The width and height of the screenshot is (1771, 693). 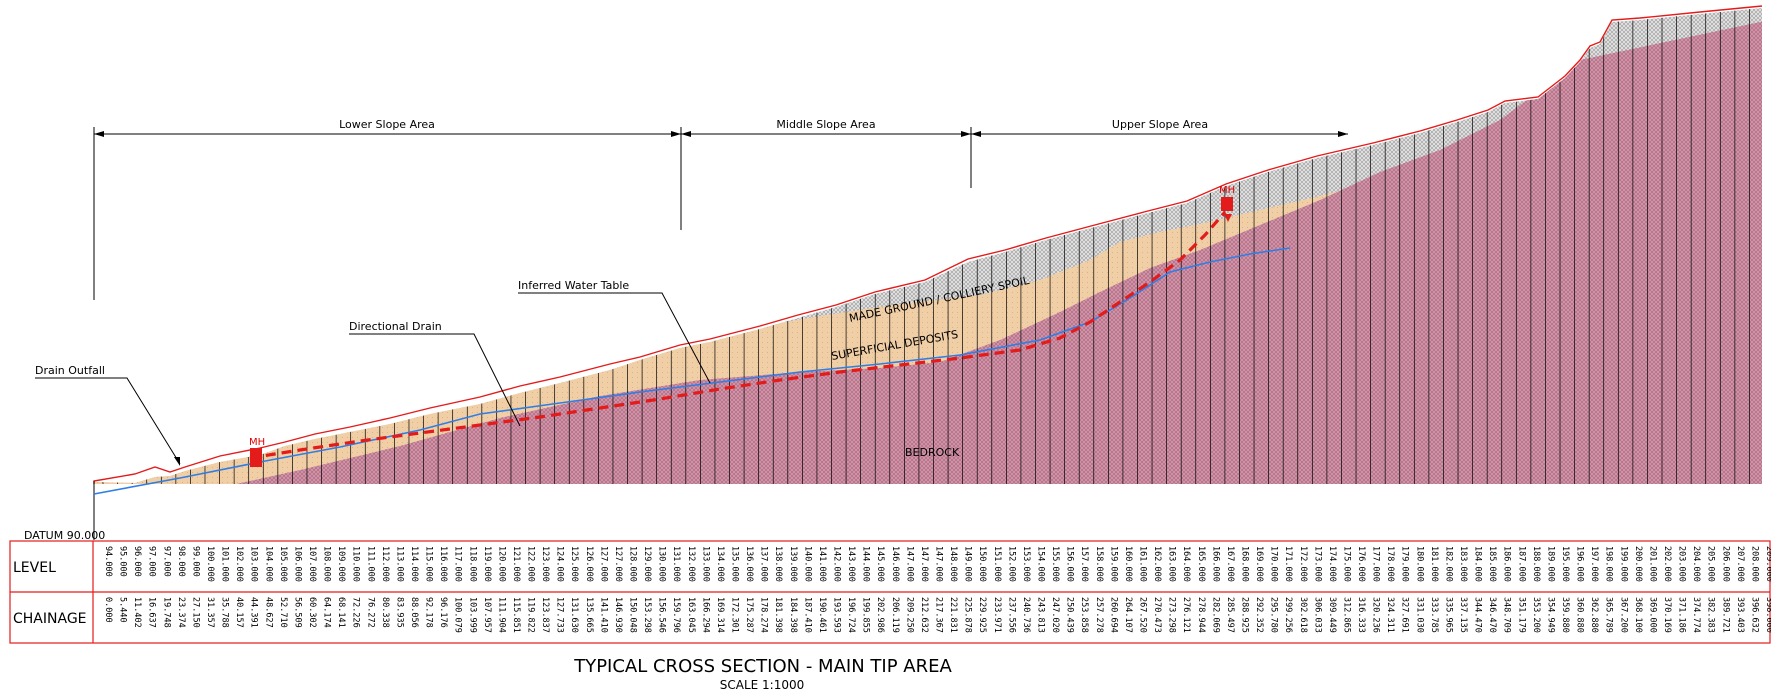 I want to click on level-cell: 131.000, so click(x=676, y=564).